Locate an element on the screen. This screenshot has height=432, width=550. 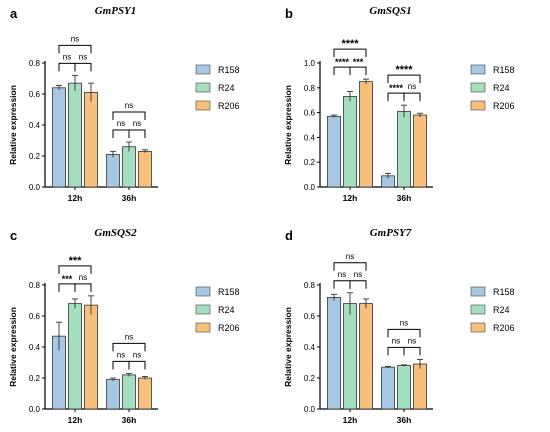
chart-title: GmPSY1 is located at coordinates (116, 11).